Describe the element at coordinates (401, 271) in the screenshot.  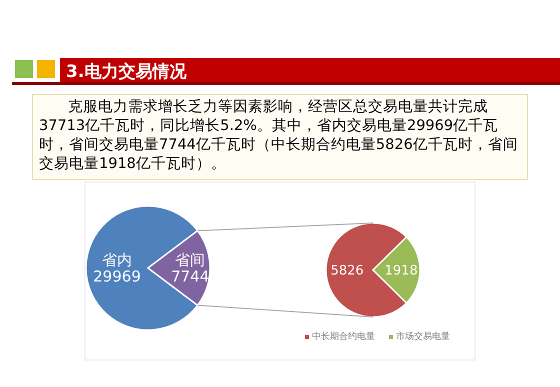
I see `data-label: 1918` at that location.